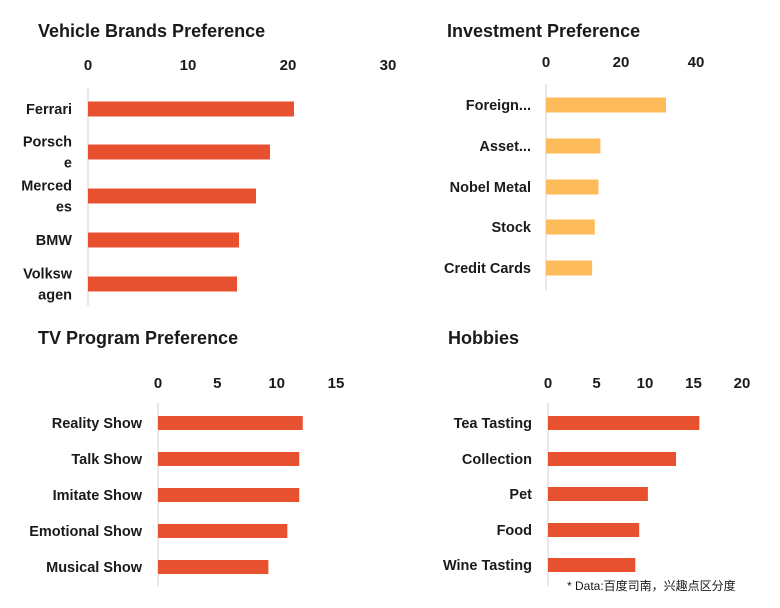  I want to click on category-label: Reality Show, so click(97, 424).